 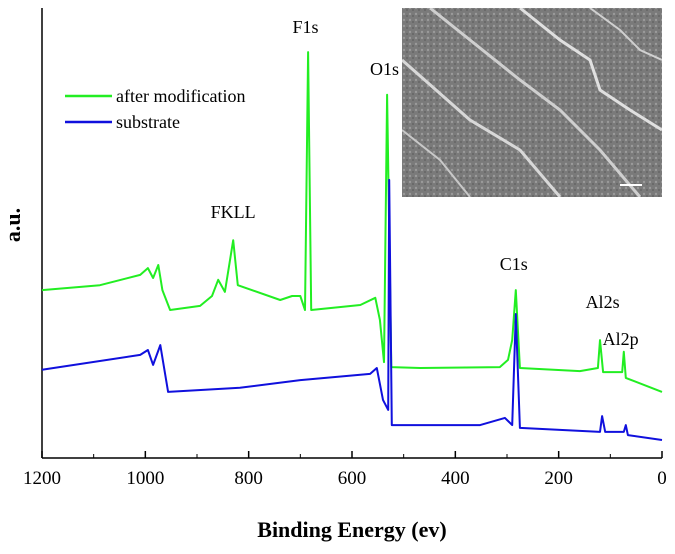 What do you see at coordinates (532, 102) in the screenshot?
I see `inset-image` at bounding box center [532, 102].